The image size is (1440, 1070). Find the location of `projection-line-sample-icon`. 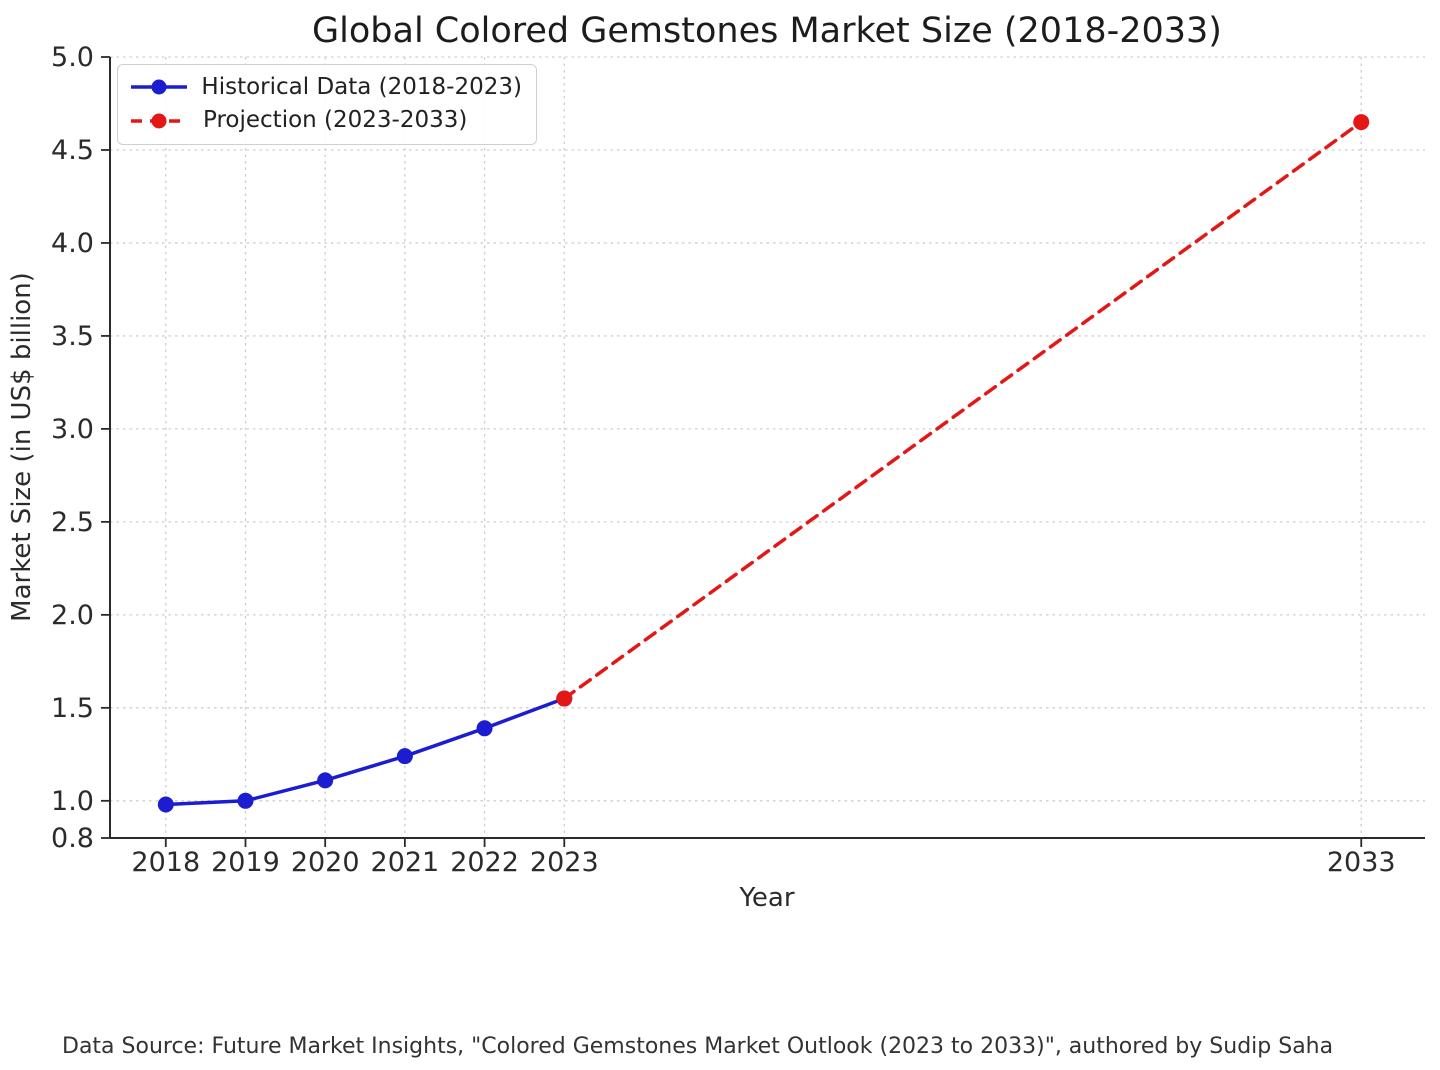

projection-line-sample-icon is located at coordinates (159, 121).